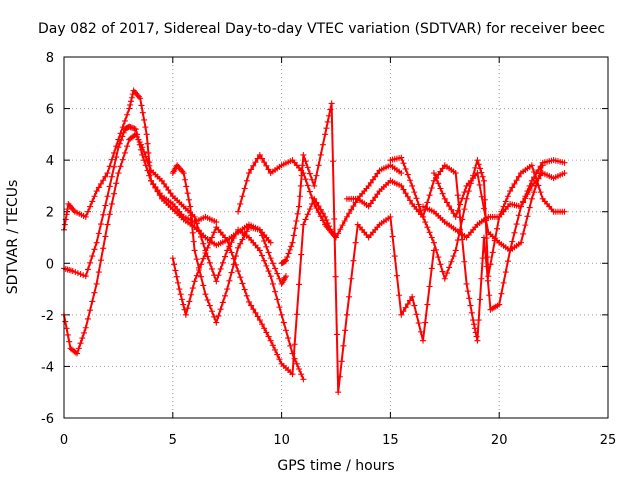 This screenshot has height=480, width=640. What do you see at coordinates (47, 367) in the screenshot?
I see `y-tick-label: -4` at bounding box center [47, 367].